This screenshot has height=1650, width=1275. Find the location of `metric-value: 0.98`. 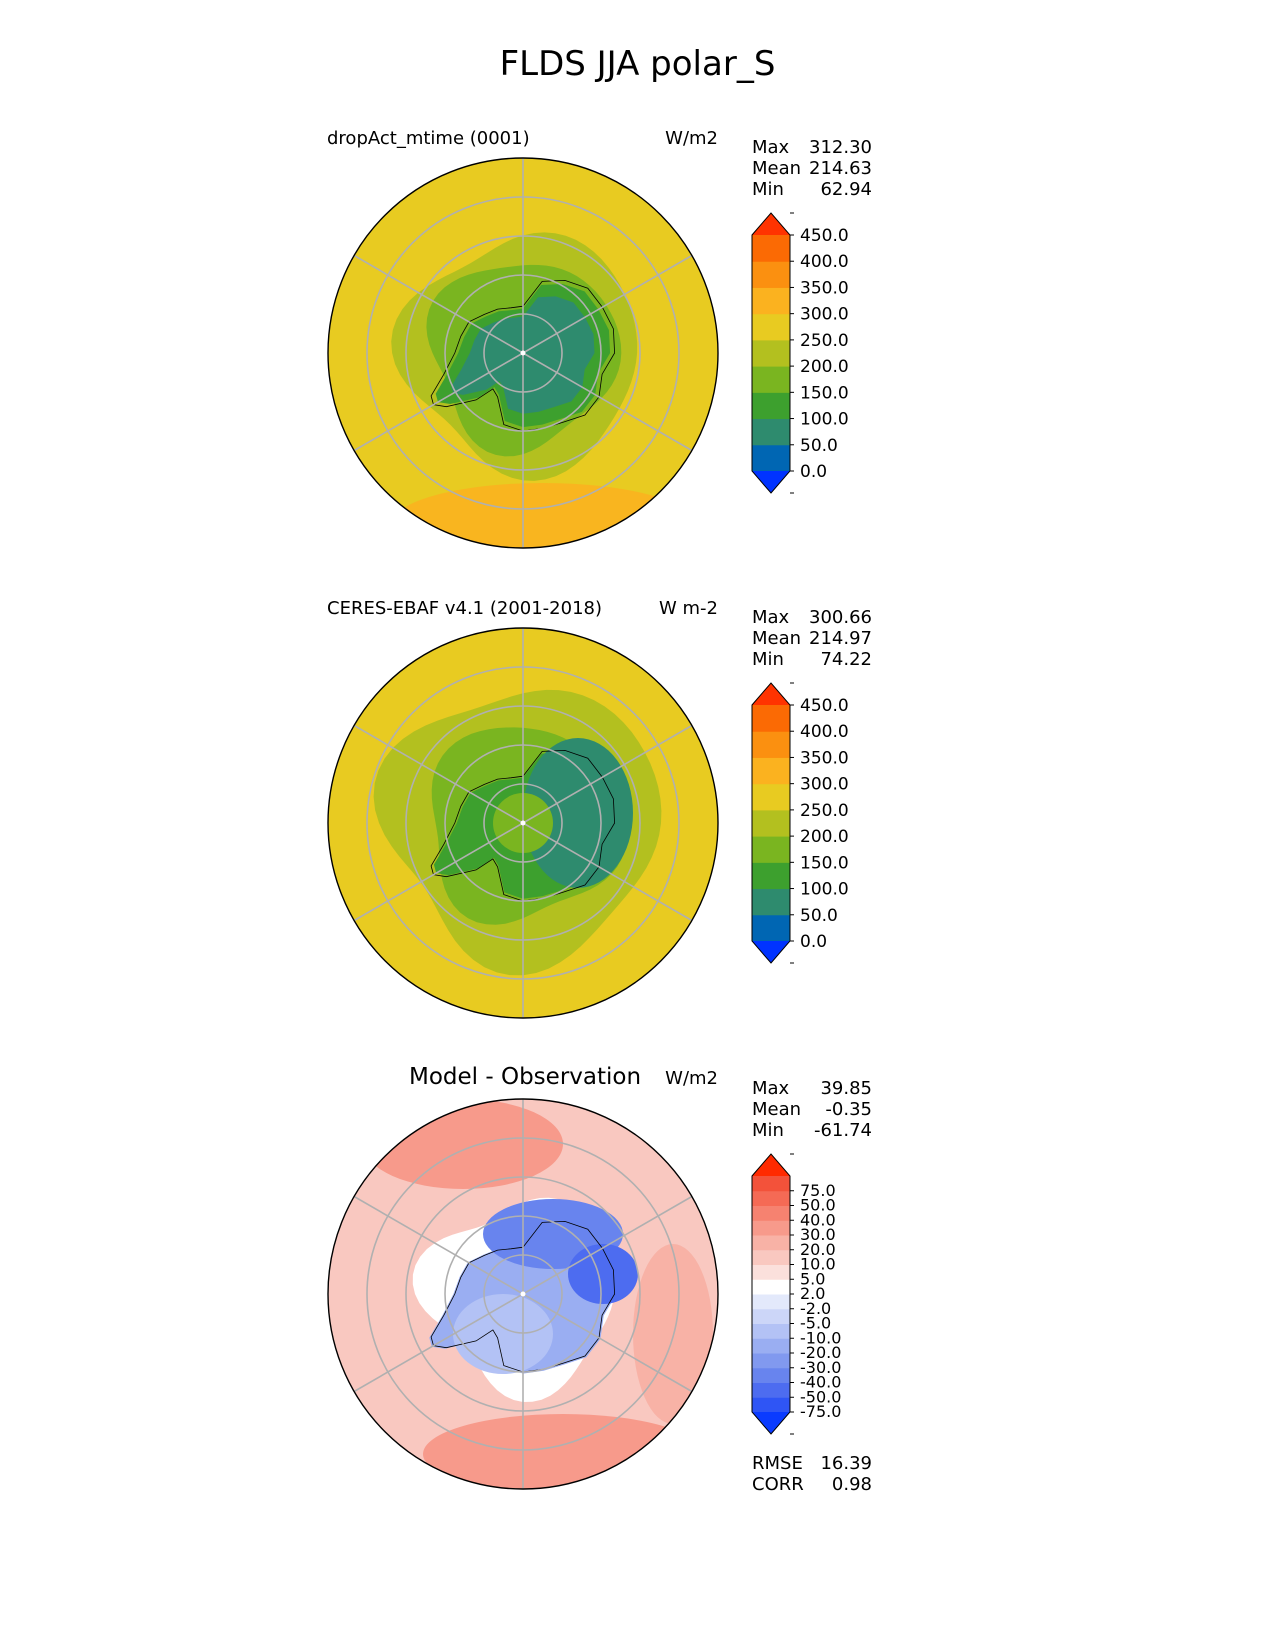

metric-value: 0.98 is located at coordinates (851, 1484).